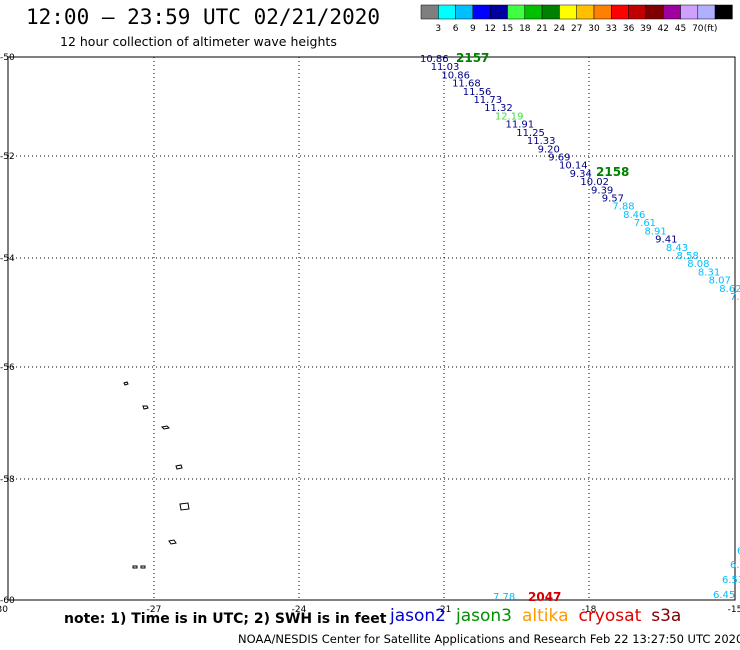 This screenshot has width=740, height=650. What do you see at coordinates (735, 297) in the screenshot?
I see `swh-value-label: 7.` at bounding box center [735, 297].